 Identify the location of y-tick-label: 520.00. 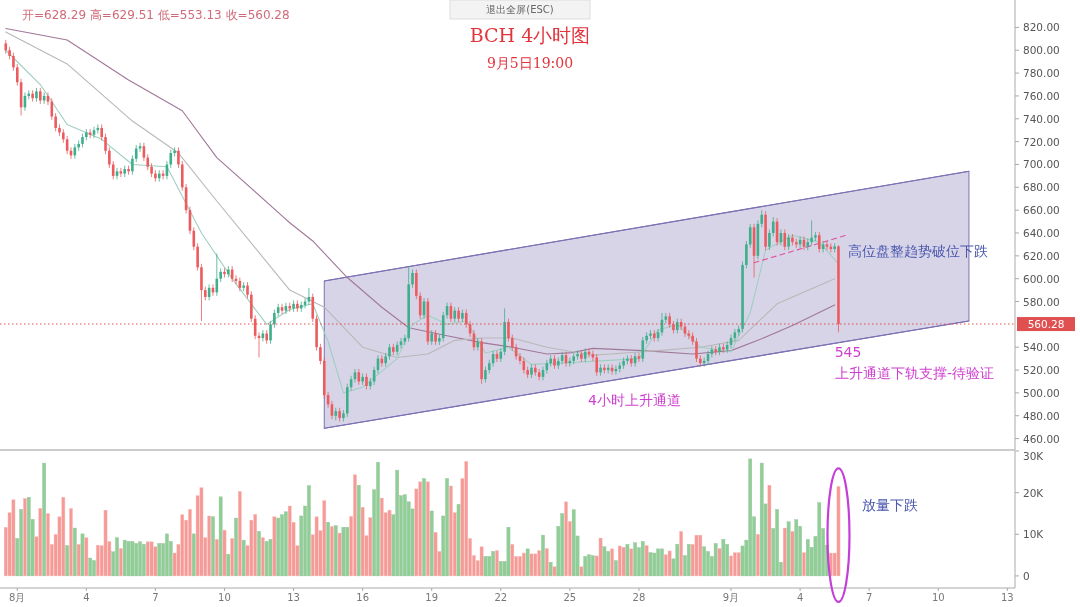
(1041, 370).